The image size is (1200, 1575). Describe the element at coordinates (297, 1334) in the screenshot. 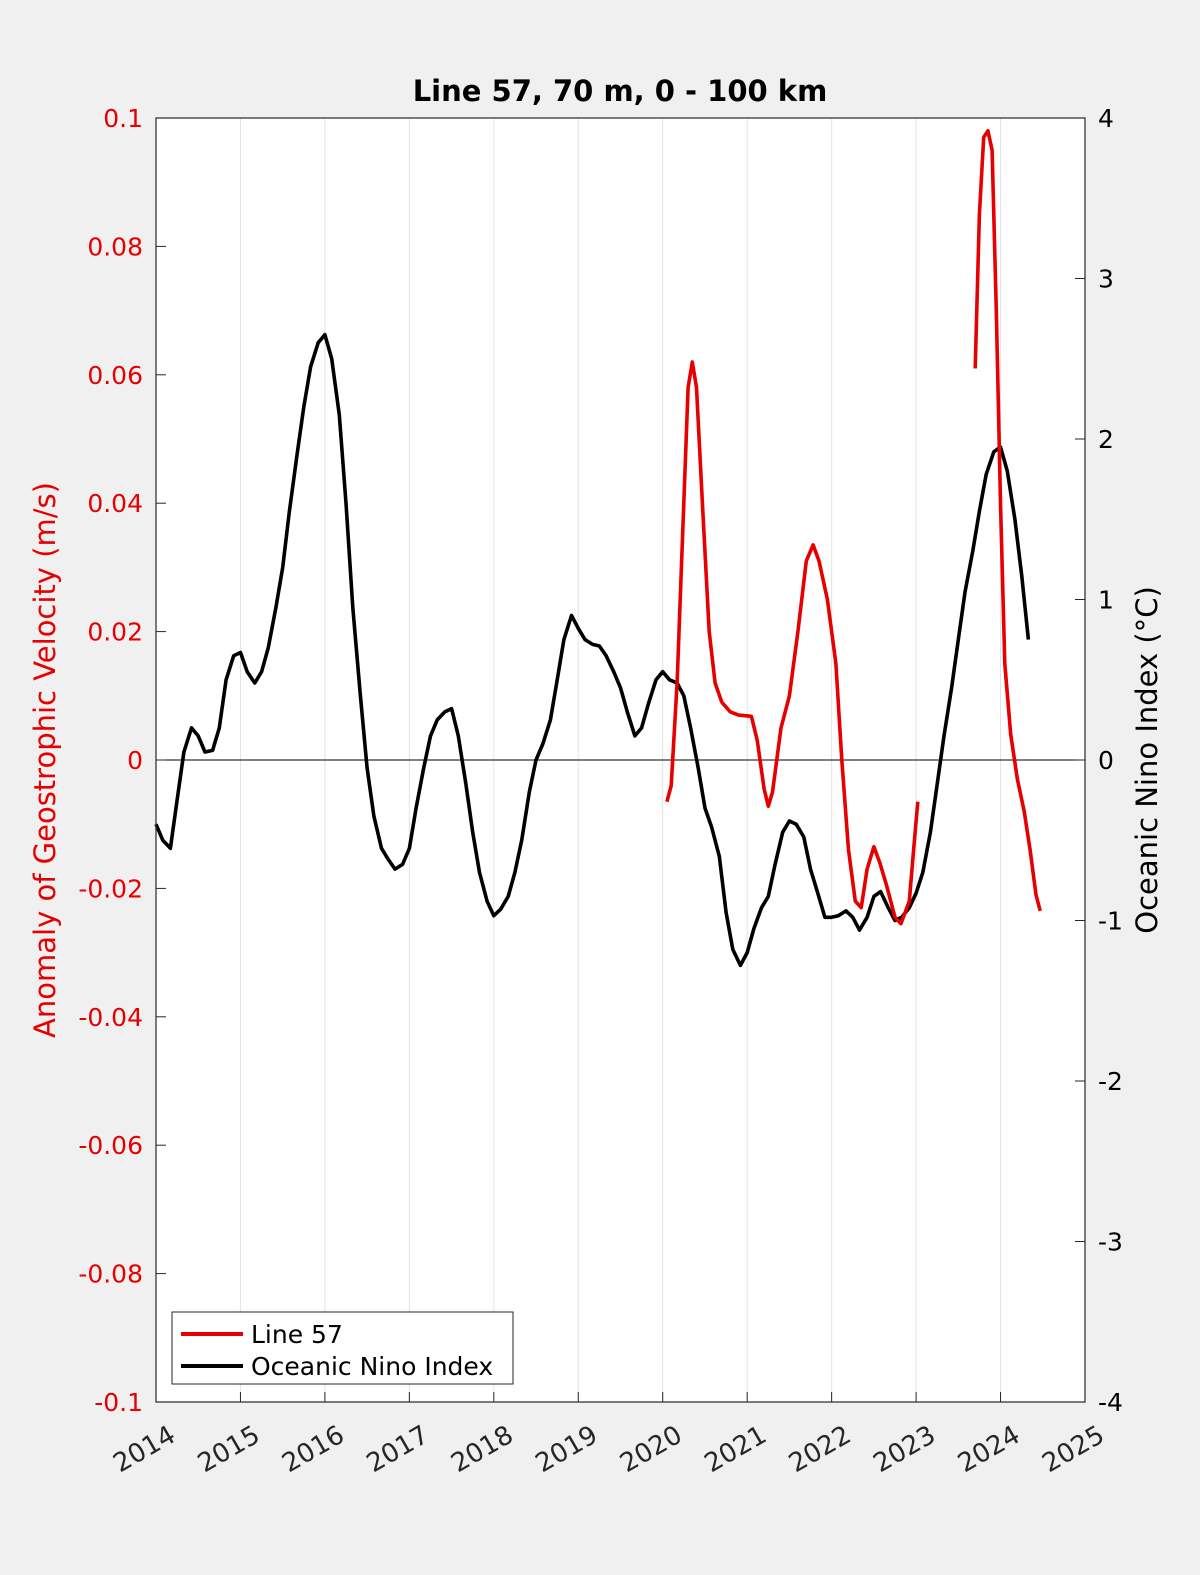

I see `legend-label-line-57: Line 57` at that location.